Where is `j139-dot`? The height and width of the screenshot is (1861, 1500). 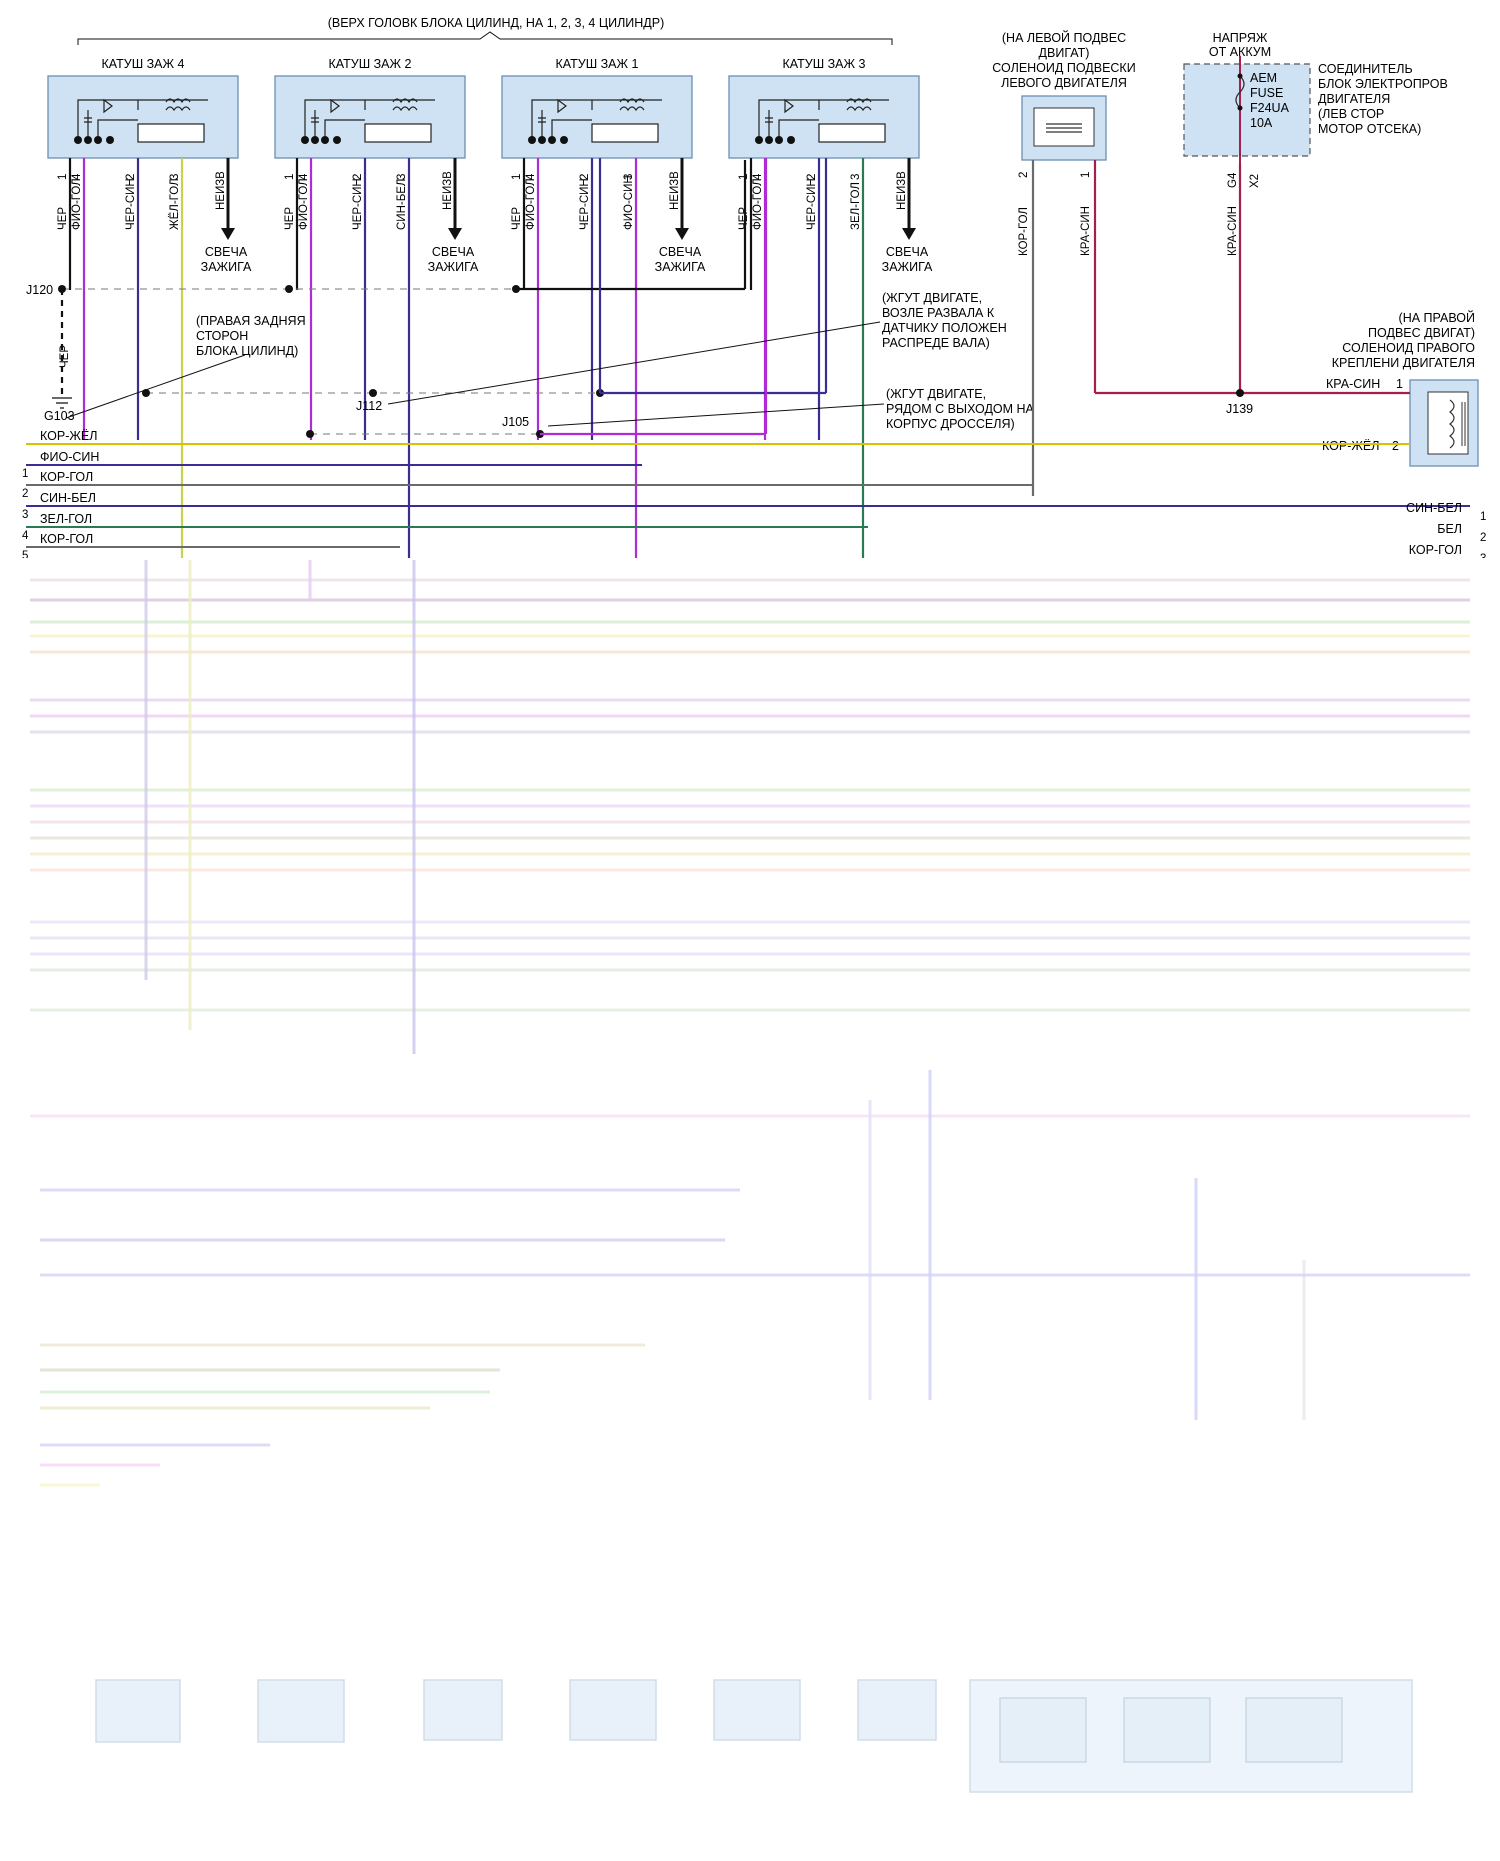 j139-dot is located at coordinates (1240, 393).